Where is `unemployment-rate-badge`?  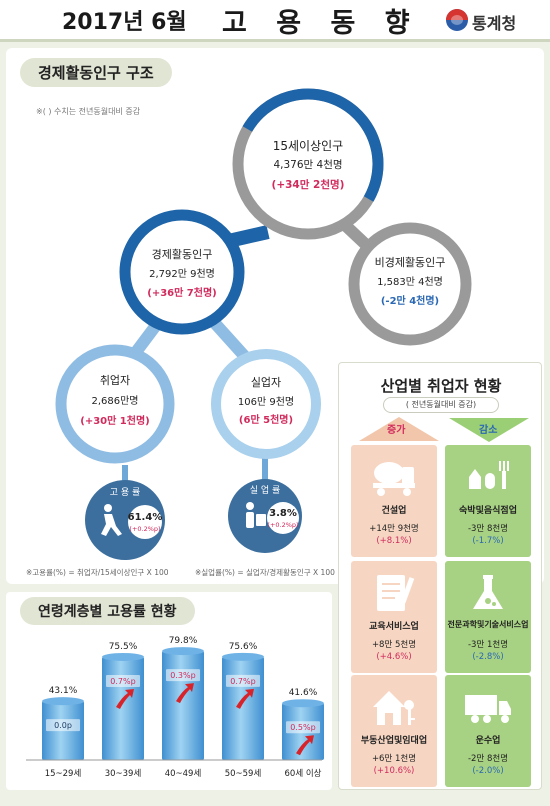
unemployment-rate-badge is located at coordinates (283, 518).